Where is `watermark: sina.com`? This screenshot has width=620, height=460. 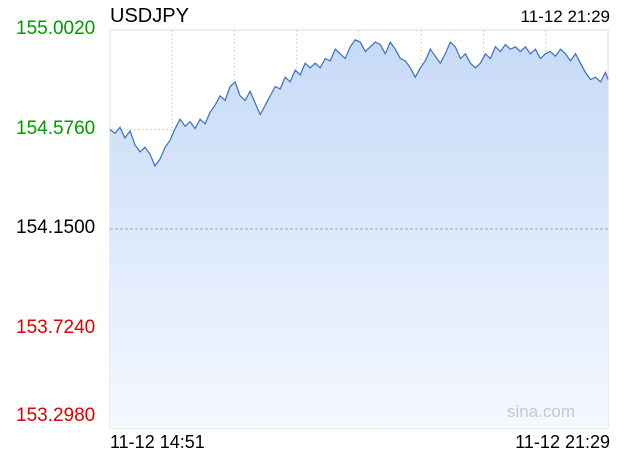 watermark: sina.com is located at coordinates (541, 411).